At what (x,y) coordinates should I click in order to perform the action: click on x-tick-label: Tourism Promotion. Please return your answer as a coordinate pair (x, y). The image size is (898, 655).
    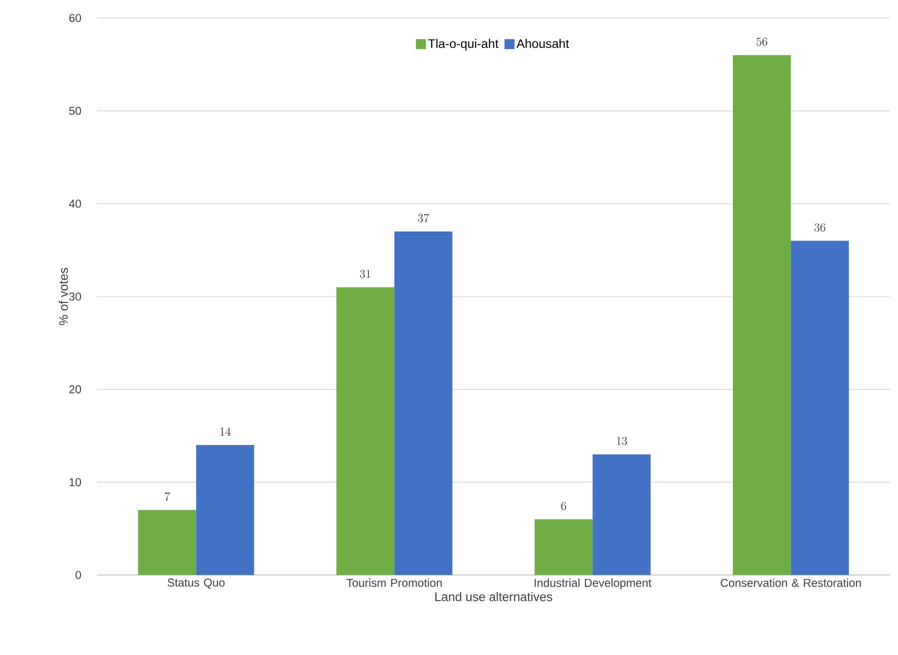
    Looking at the image, I should click on (394, 582).